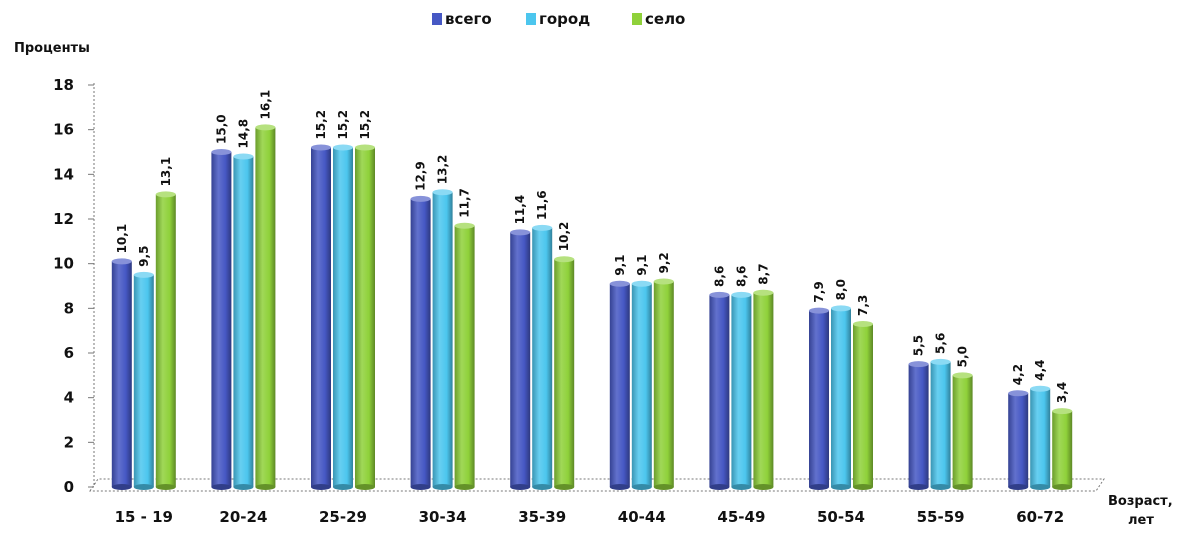  I want to click on data-label: 5,5, so click(919, 345).